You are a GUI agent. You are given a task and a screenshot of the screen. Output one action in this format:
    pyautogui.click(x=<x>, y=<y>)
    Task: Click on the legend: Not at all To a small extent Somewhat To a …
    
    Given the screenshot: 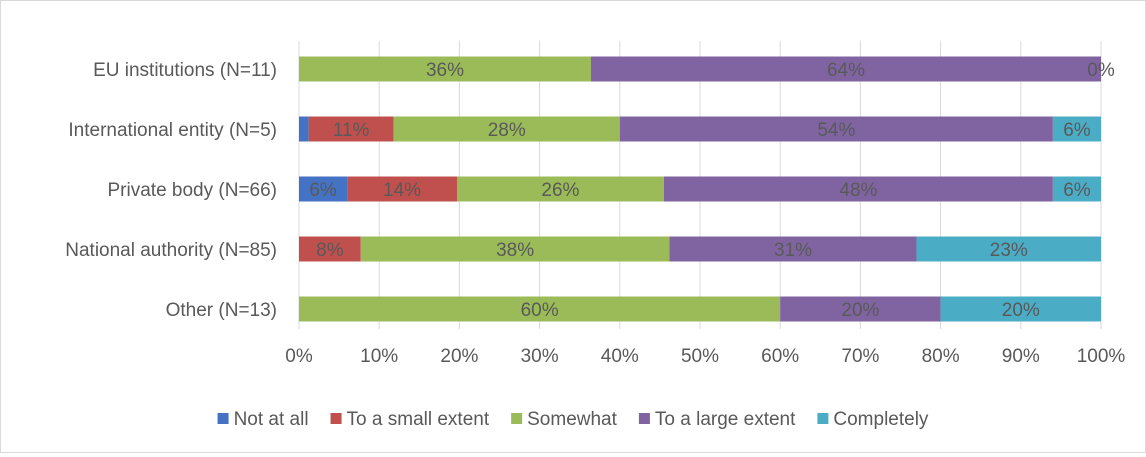 What is the action you would take?
    pyautogui.click(x=573, y=419)
    